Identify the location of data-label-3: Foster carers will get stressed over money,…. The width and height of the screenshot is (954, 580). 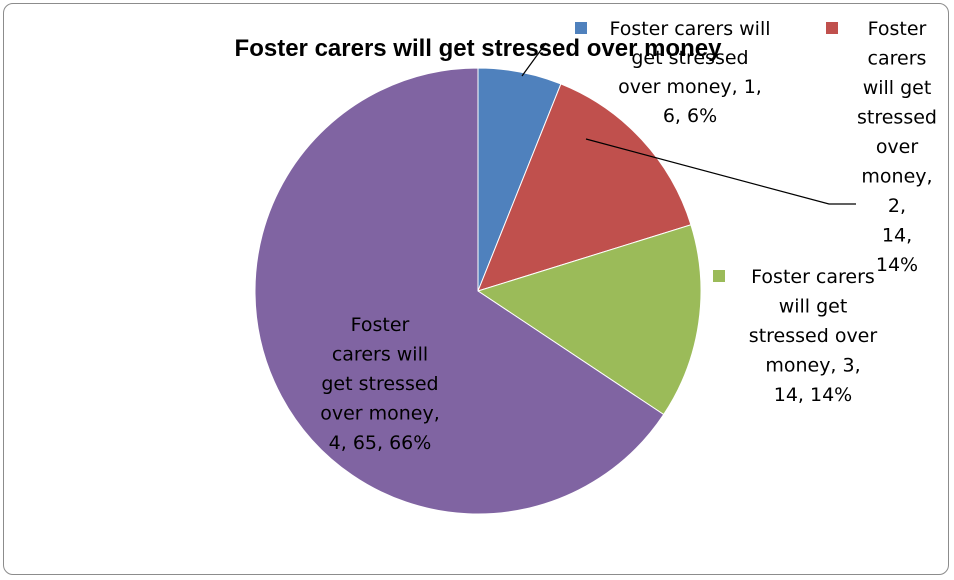
(795, 336).